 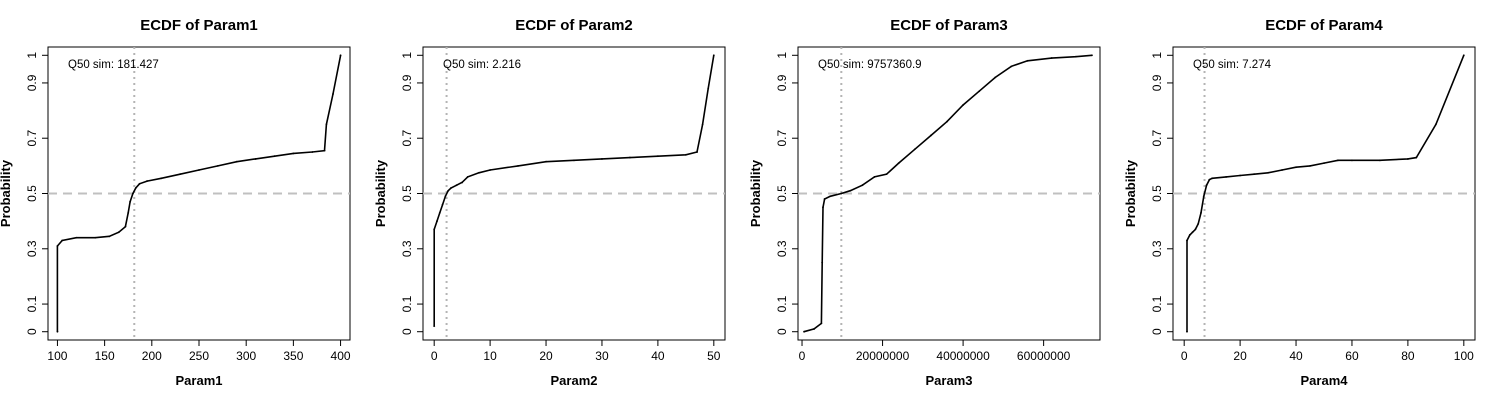 I want to click on x-tick-label: 40, so click(x=1296, y=356).